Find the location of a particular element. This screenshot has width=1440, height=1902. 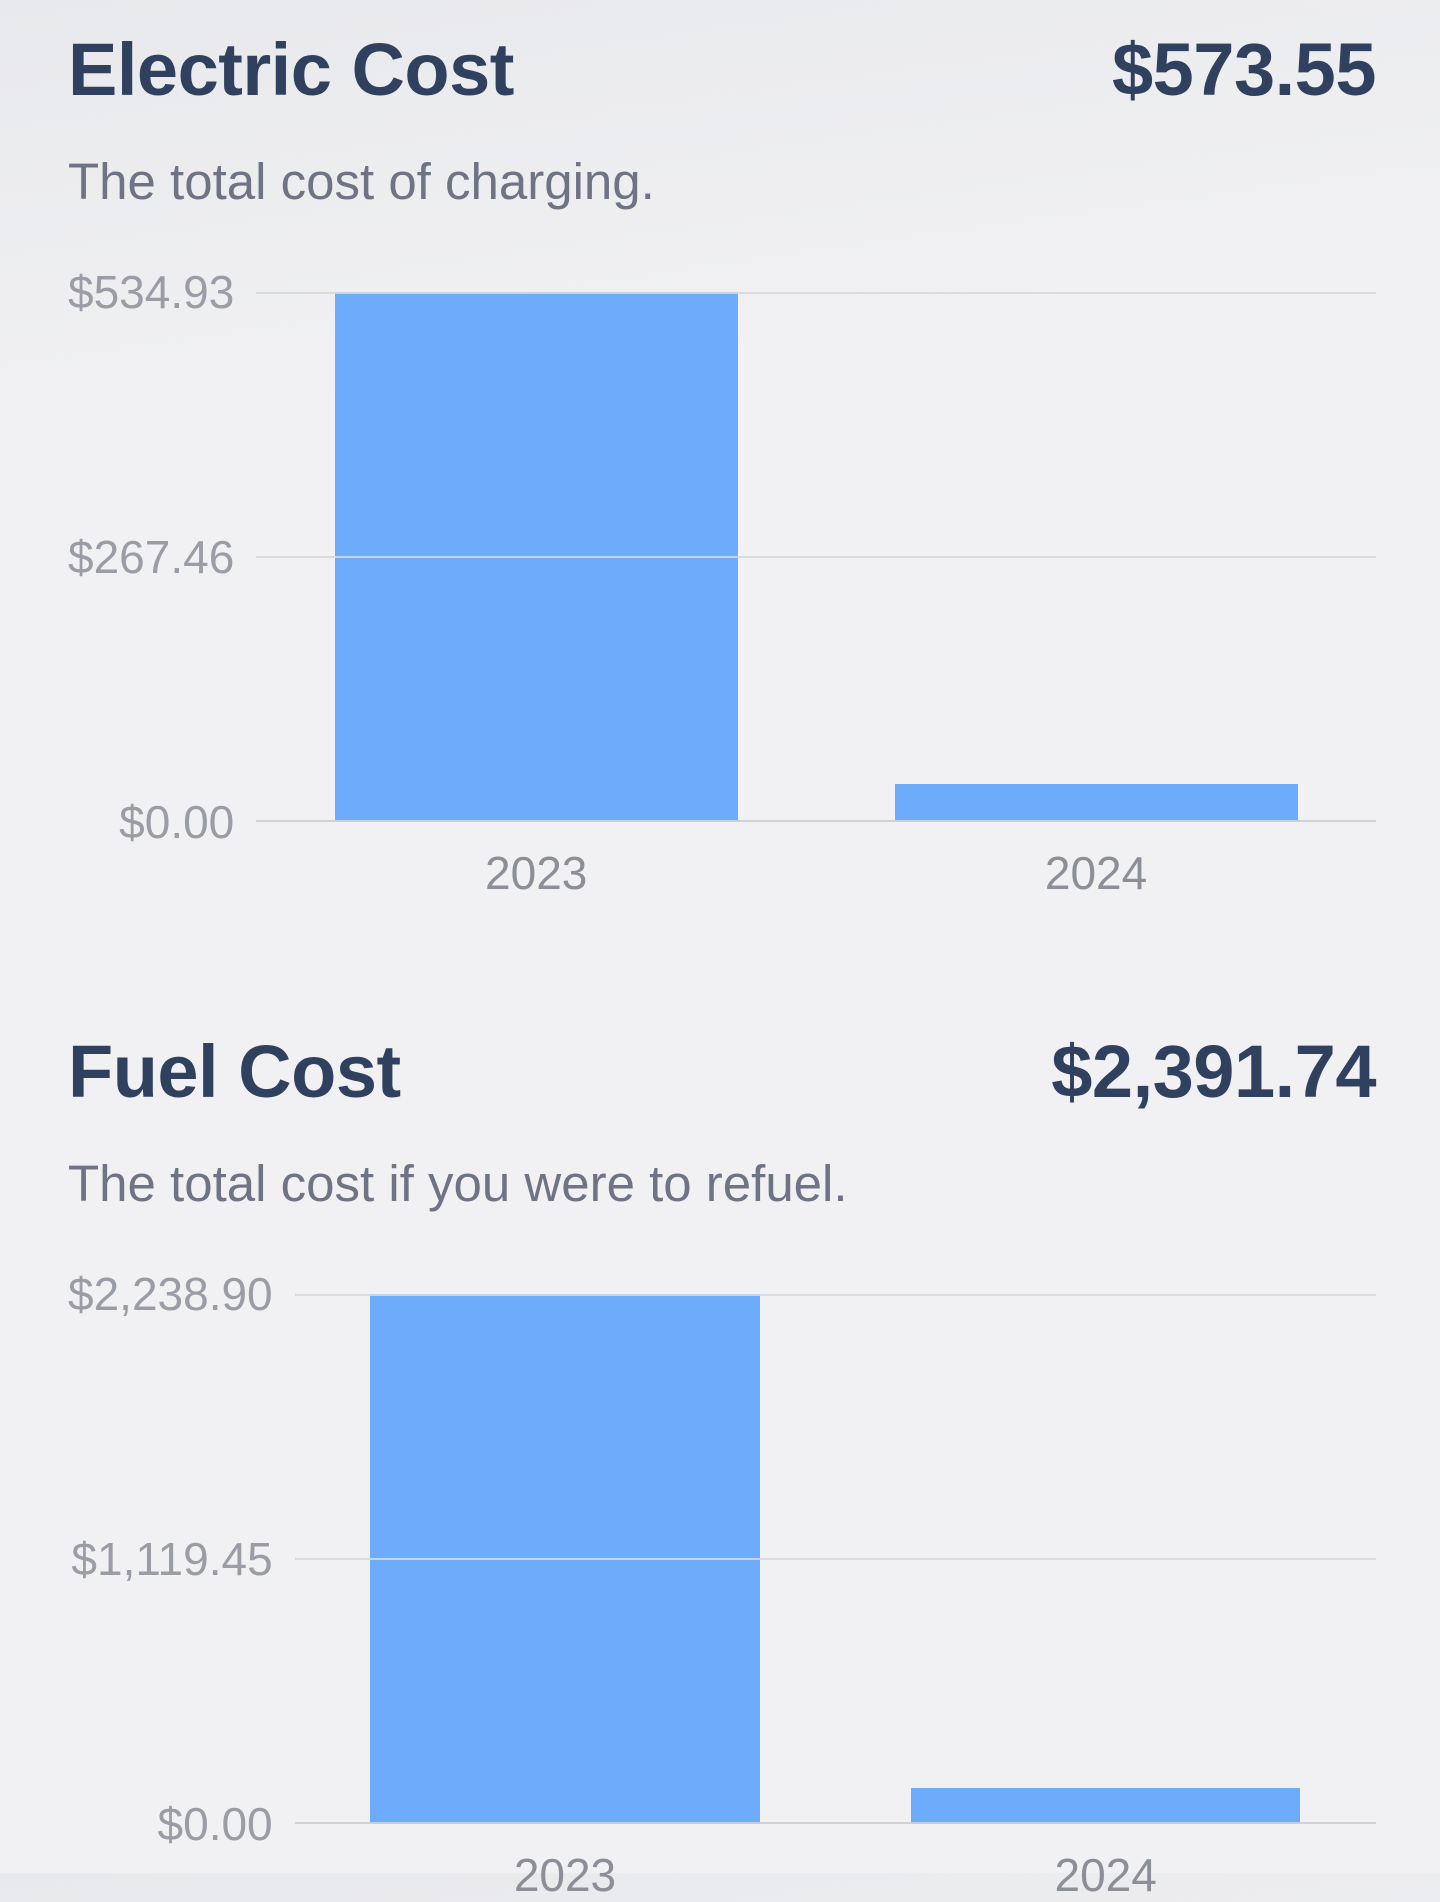

electric-y-axis: $534.93 $267.46 $0.00 is located at coordinates (151, 556).